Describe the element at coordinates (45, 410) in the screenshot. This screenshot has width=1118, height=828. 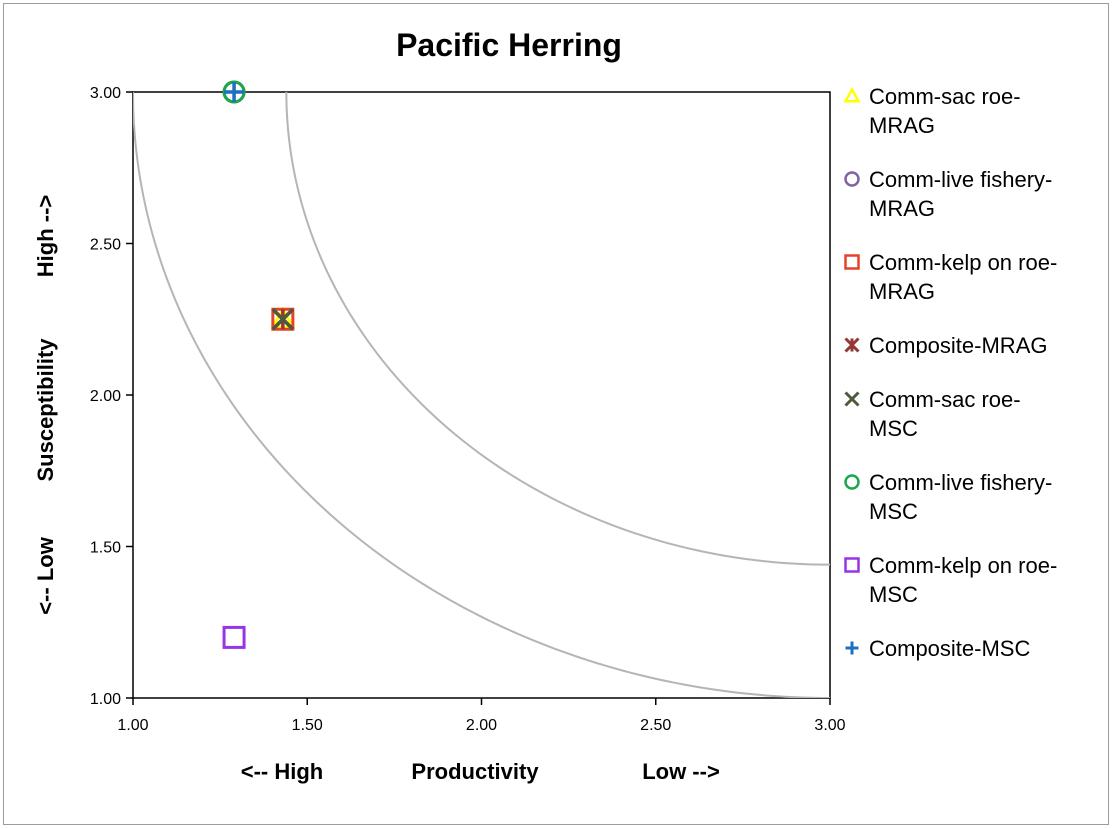
I see `y-axis-label-center: Susceptibility` at that location.